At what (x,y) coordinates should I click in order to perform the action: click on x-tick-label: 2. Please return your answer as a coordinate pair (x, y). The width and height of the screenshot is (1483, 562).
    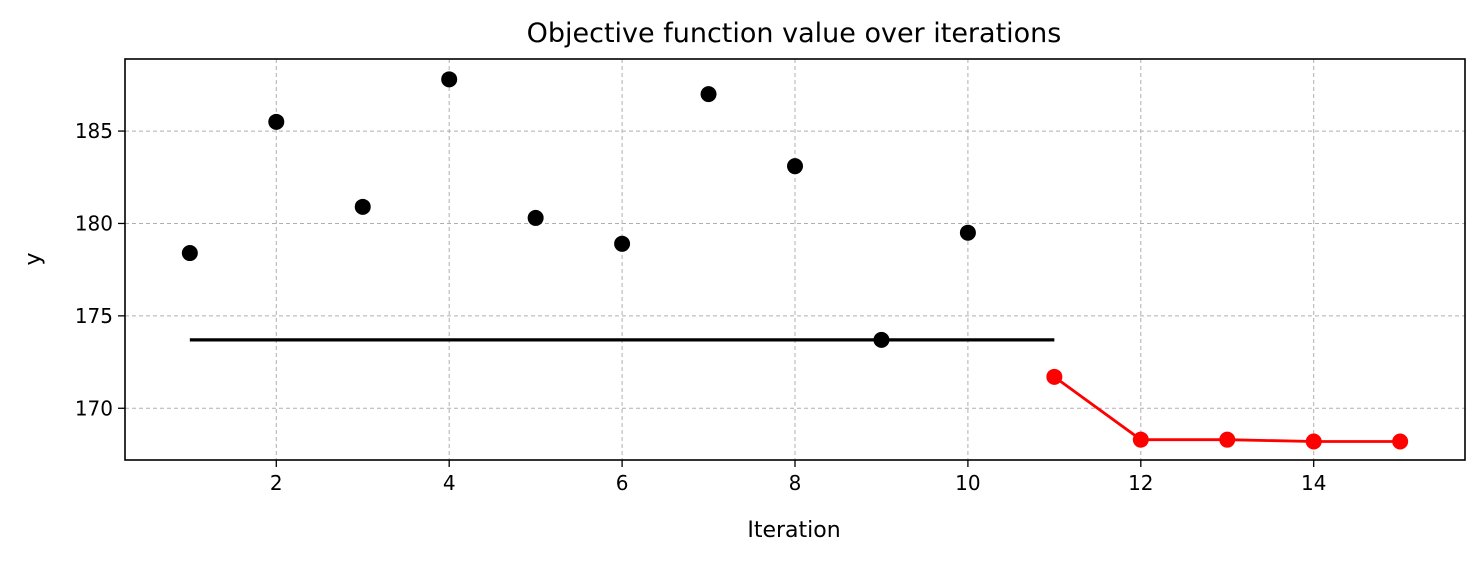
    Looking at the image, I should click on (276, 483).